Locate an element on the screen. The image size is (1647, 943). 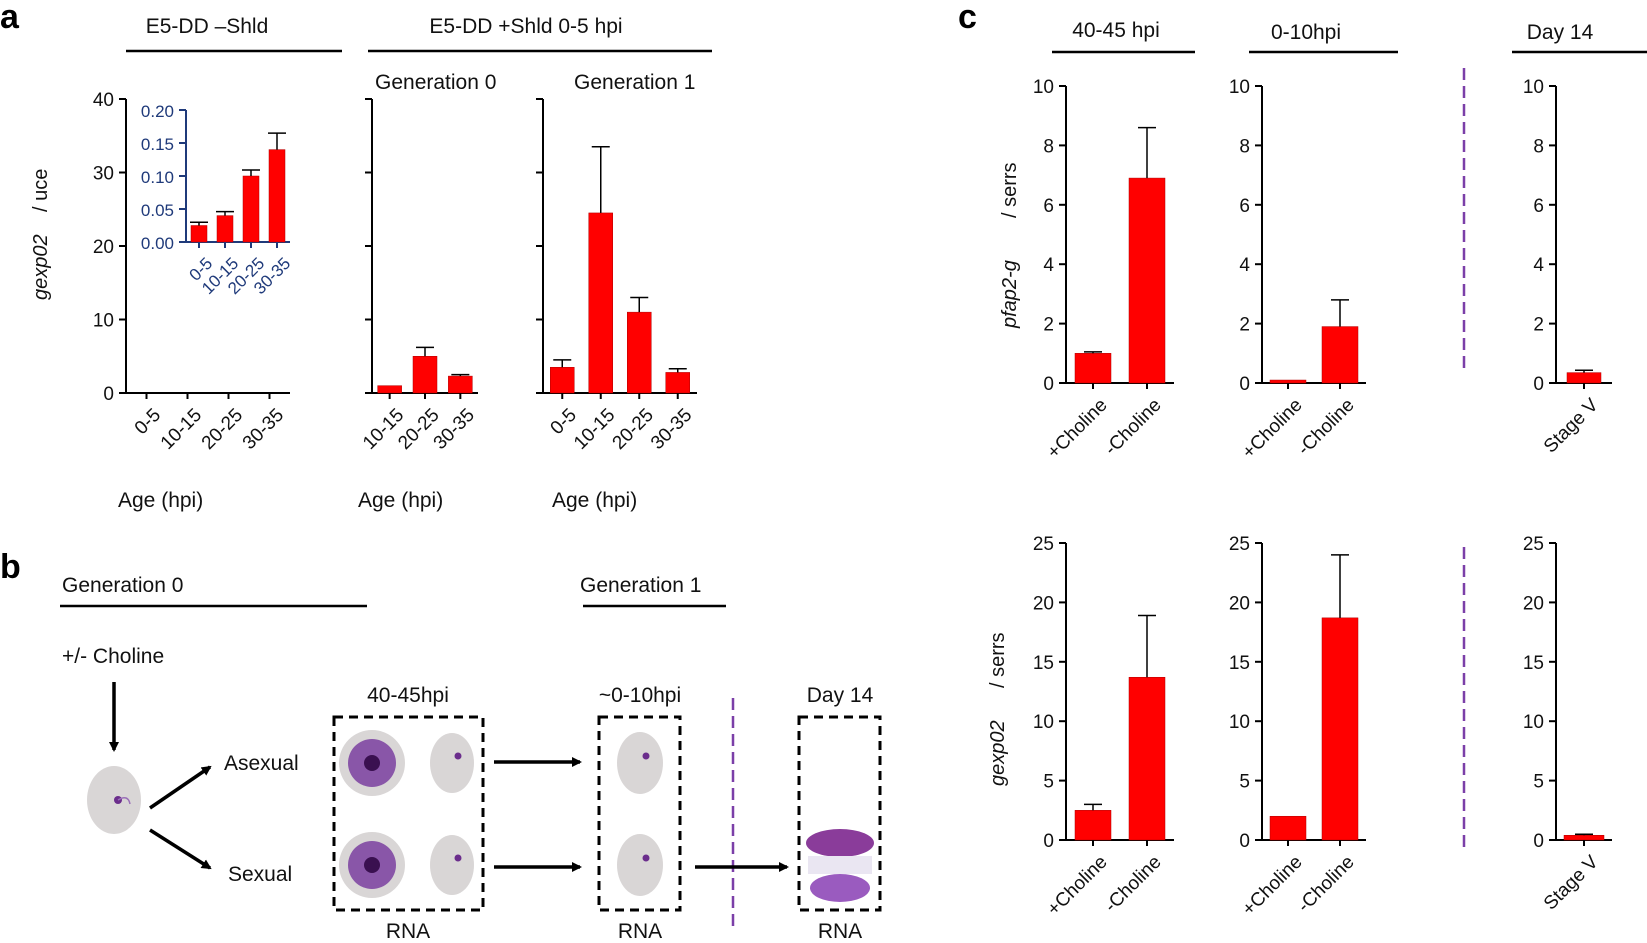
panel-b-asexual-label: Asexual is located at coordinates (261, 763).